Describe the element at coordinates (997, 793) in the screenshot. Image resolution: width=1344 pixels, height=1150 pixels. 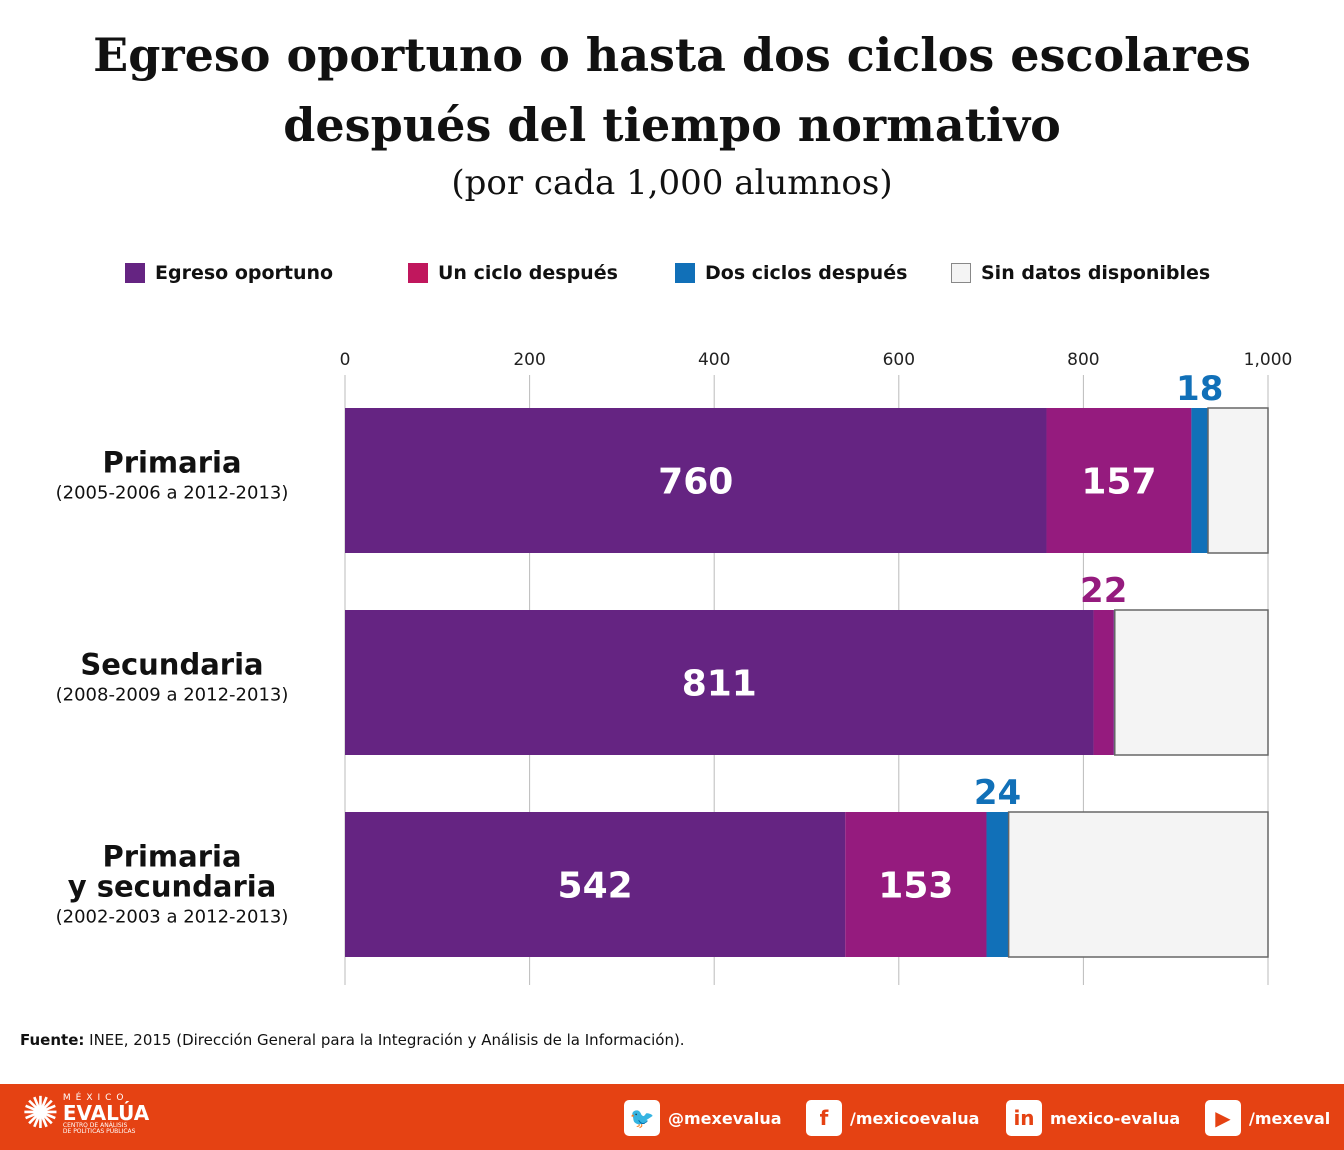
I see `data-label: 24` at that location.